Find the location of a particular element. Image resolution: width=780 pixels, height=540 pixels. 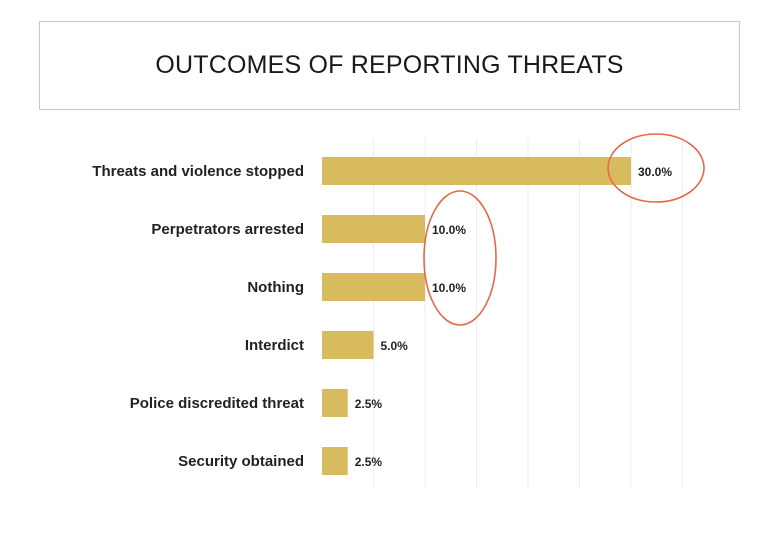

category-label: Police discredited threat is located at coordinates (217, 403).